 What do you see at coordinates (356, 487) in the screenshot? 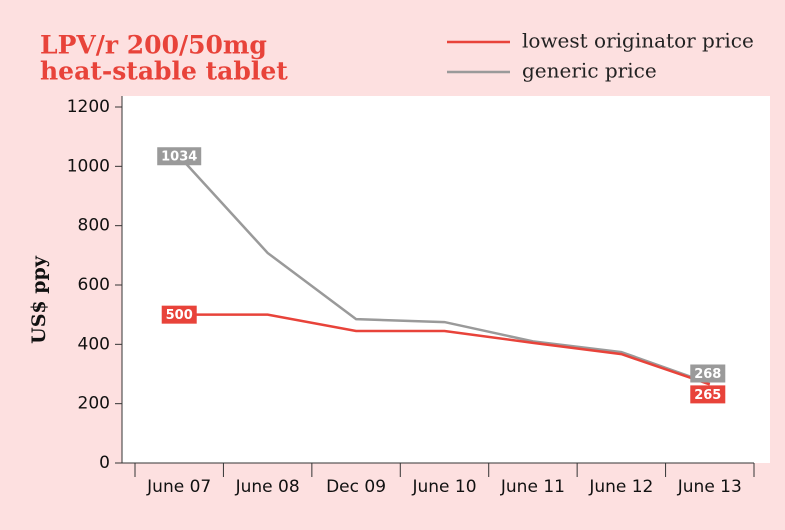
I see `x-tick-label: Dec 09` at bounding box center [356, 487].